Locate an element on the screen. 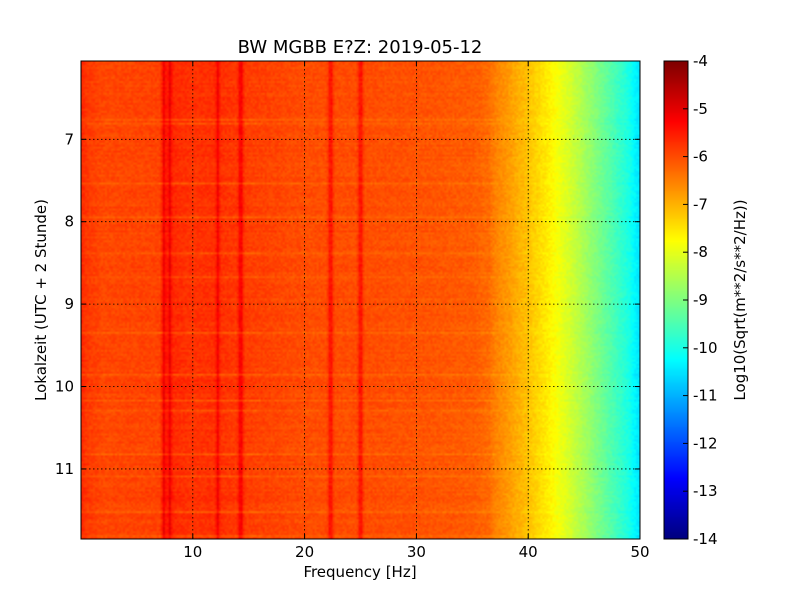 This screenshot has width=800, height=600. y-tick-label: 10 is located at coordinates (64, 387).